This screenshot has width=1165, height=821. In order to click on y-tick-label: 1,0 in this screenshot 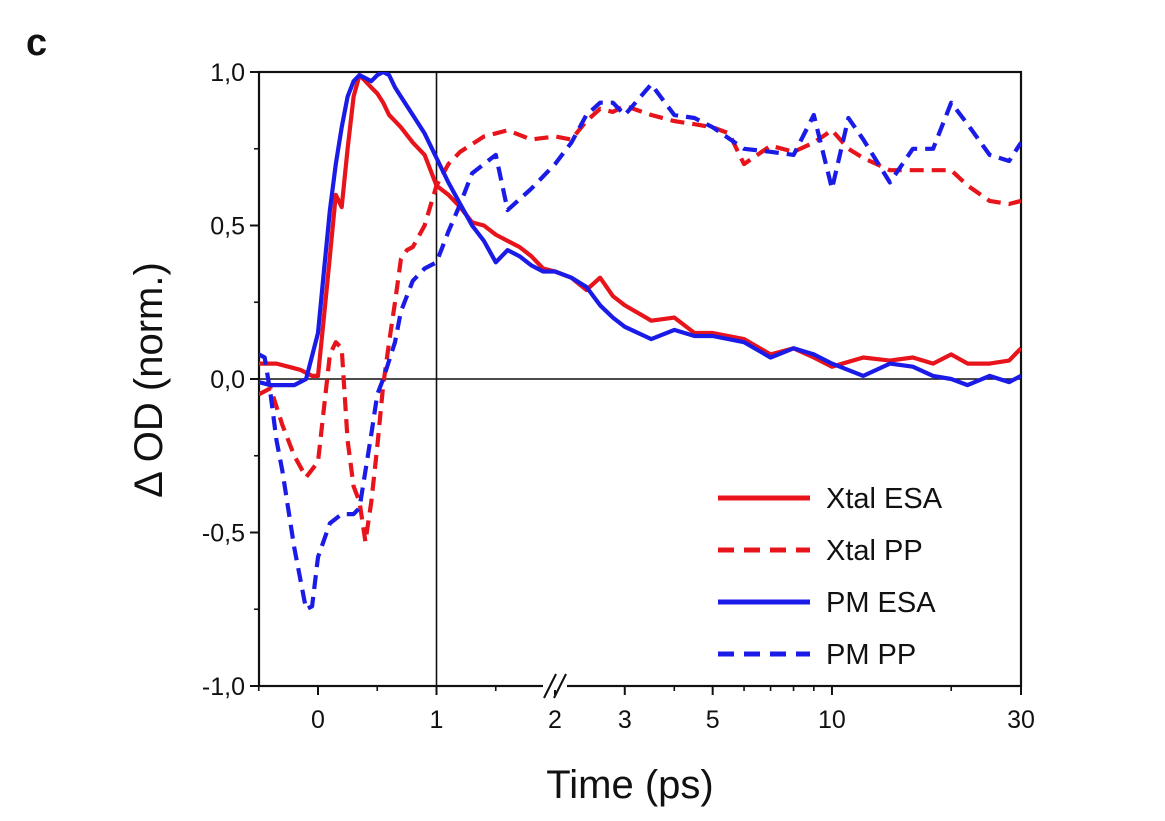, I will do `click(227, 73)`.